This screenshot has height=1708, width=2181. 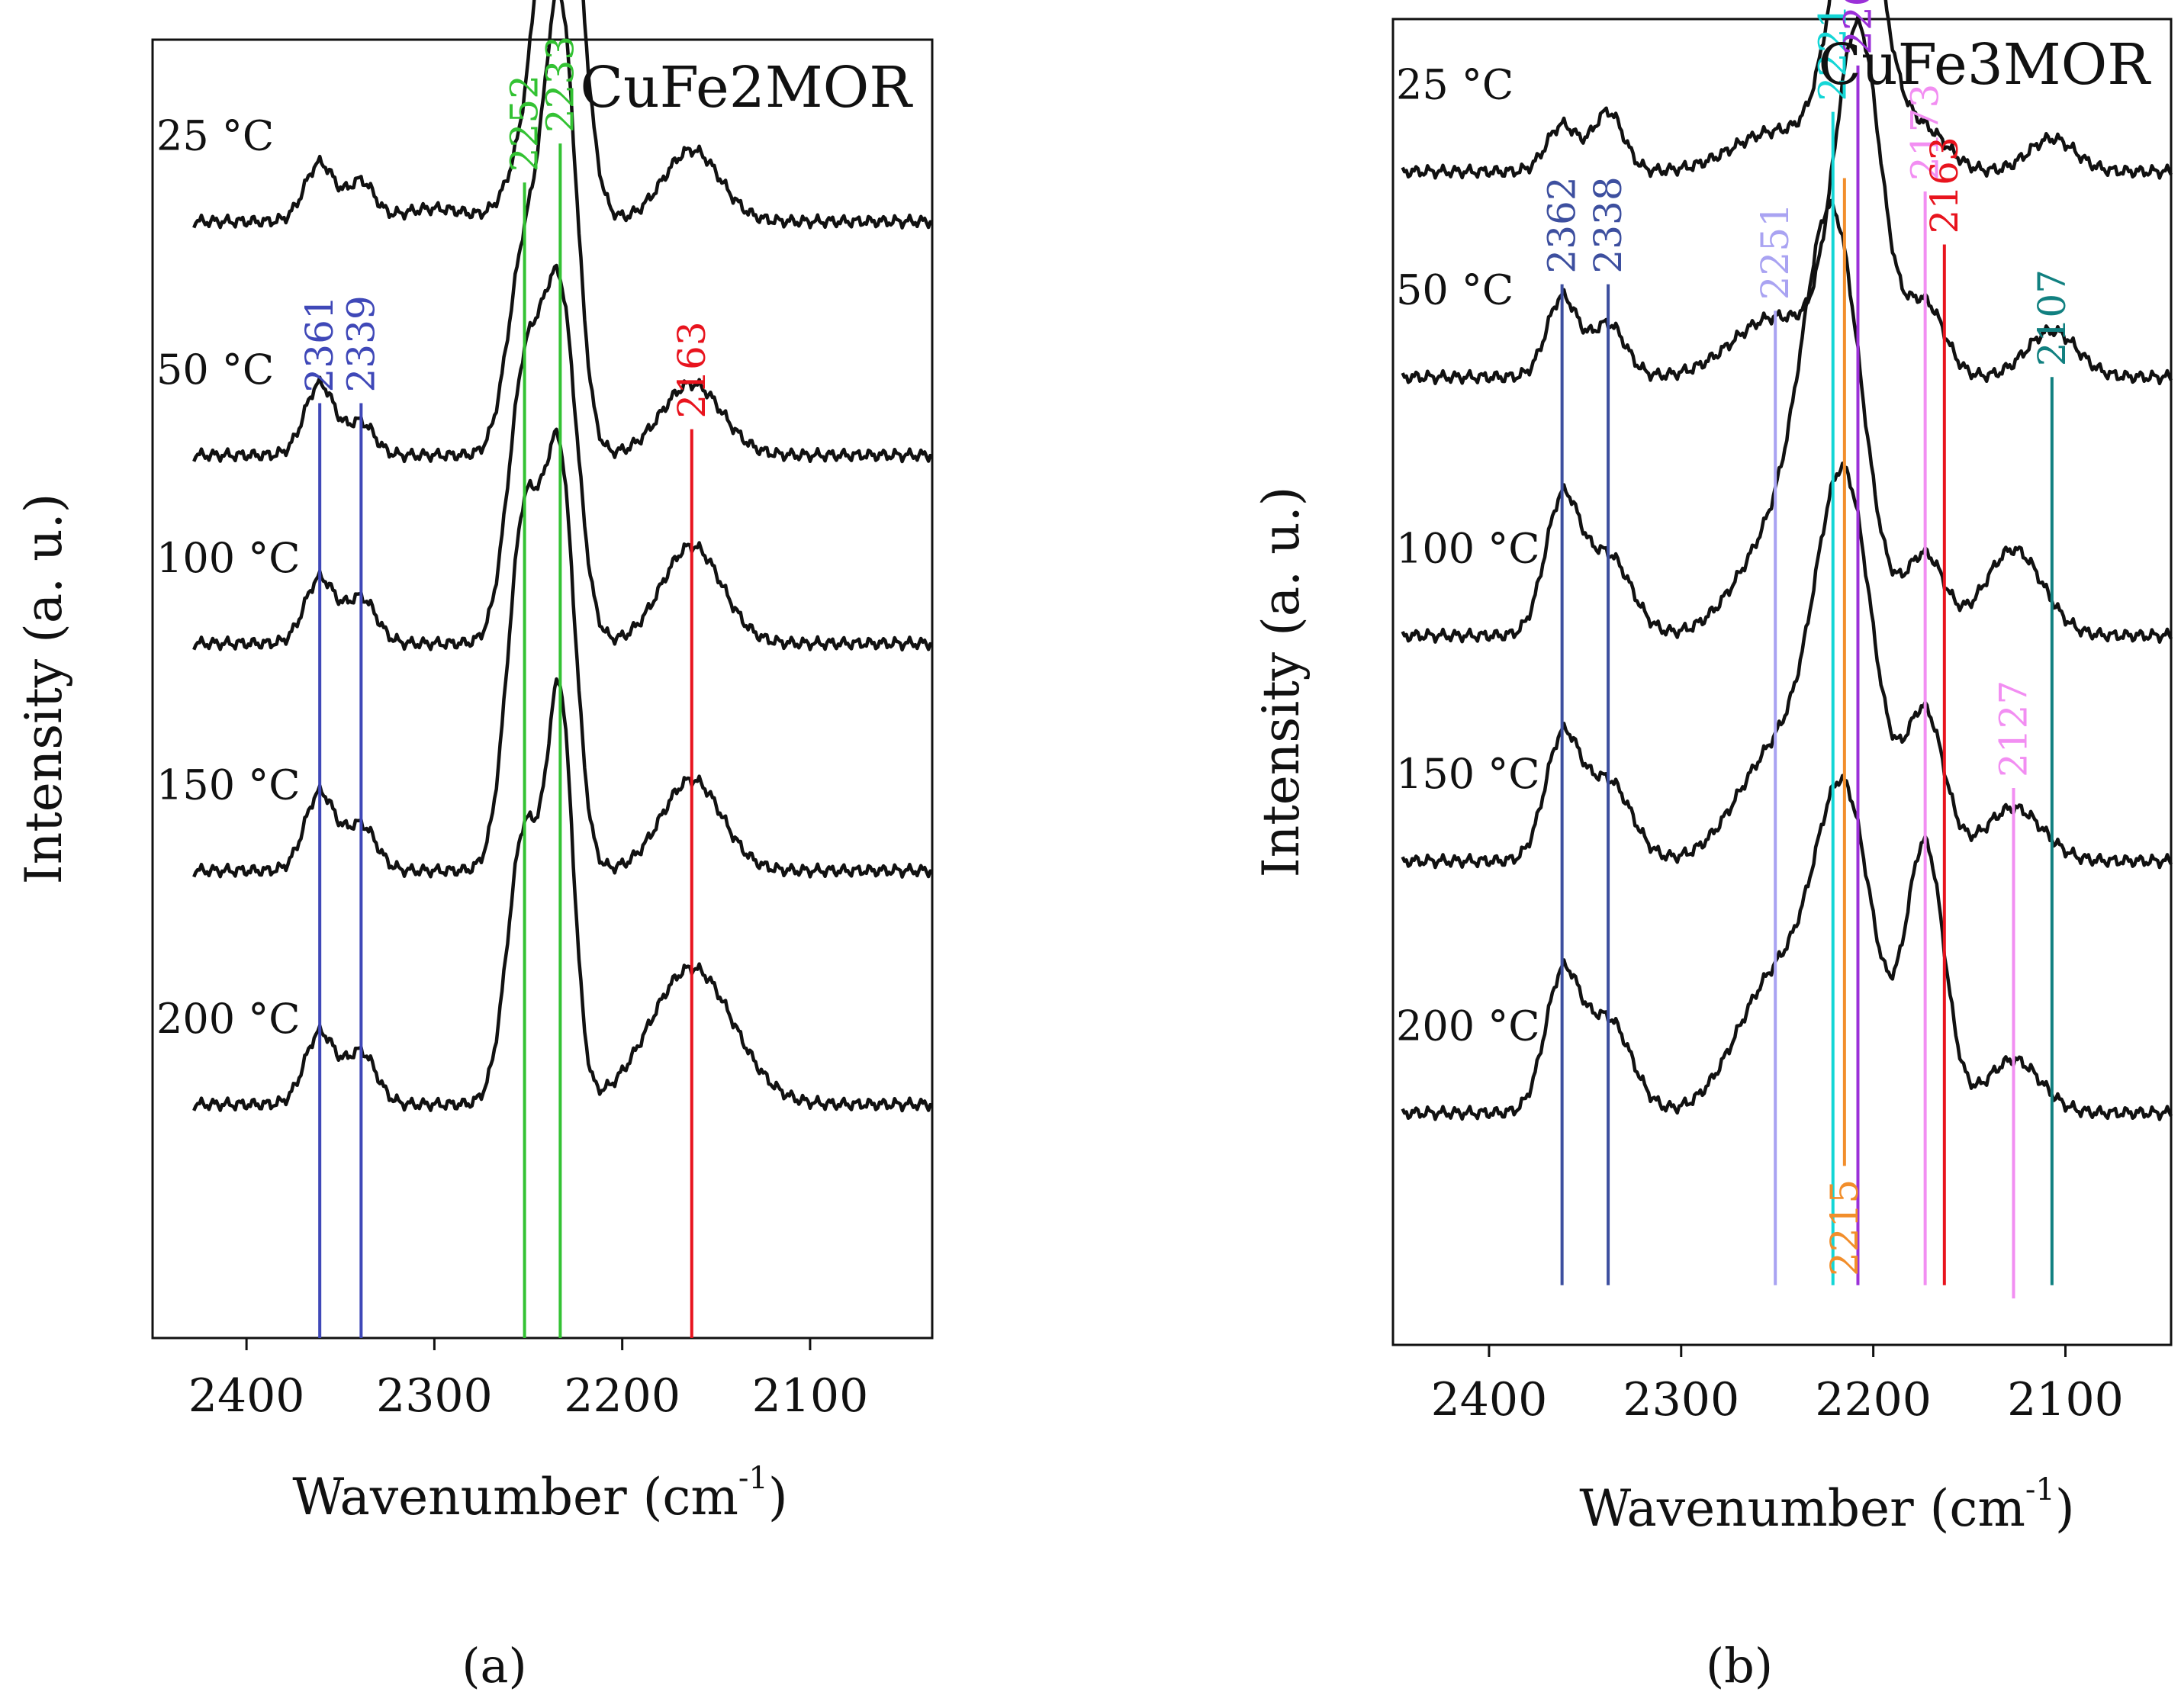 What do you see at coordinates (1775, 251) in the screenshot?
I see `peak-label: 2251` at bounding box center [1775, 251].